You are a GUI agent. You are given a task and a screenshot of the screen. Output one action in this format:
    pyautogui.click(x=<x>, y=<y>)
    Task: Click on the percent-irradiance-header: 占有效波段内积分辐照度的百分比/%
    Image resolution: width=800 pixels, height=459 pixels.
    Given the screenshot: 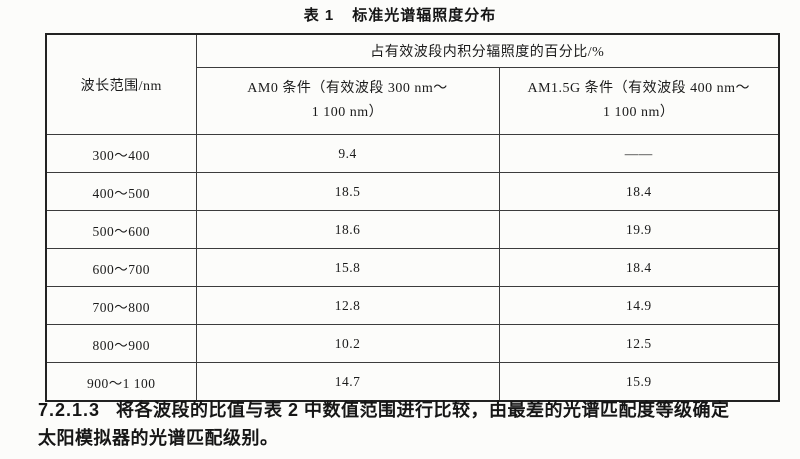 What is the action you would take?
    pyautogui.click(x=487, y=50)
    